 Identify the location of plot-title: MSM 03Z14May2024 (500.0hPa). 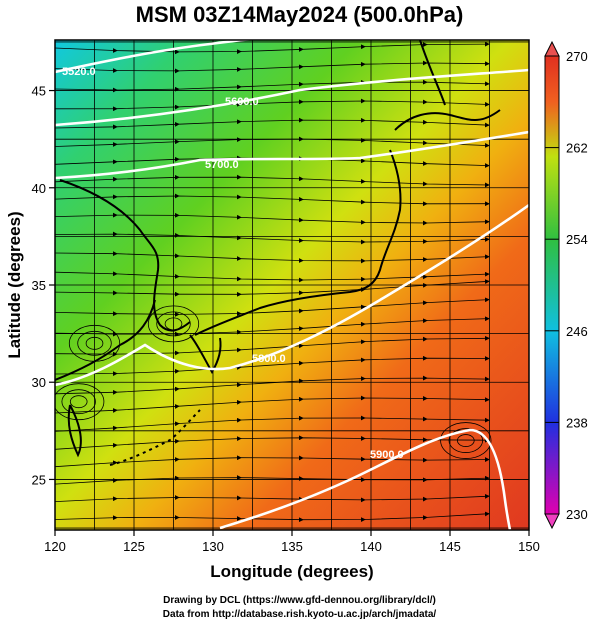
(299, 14).